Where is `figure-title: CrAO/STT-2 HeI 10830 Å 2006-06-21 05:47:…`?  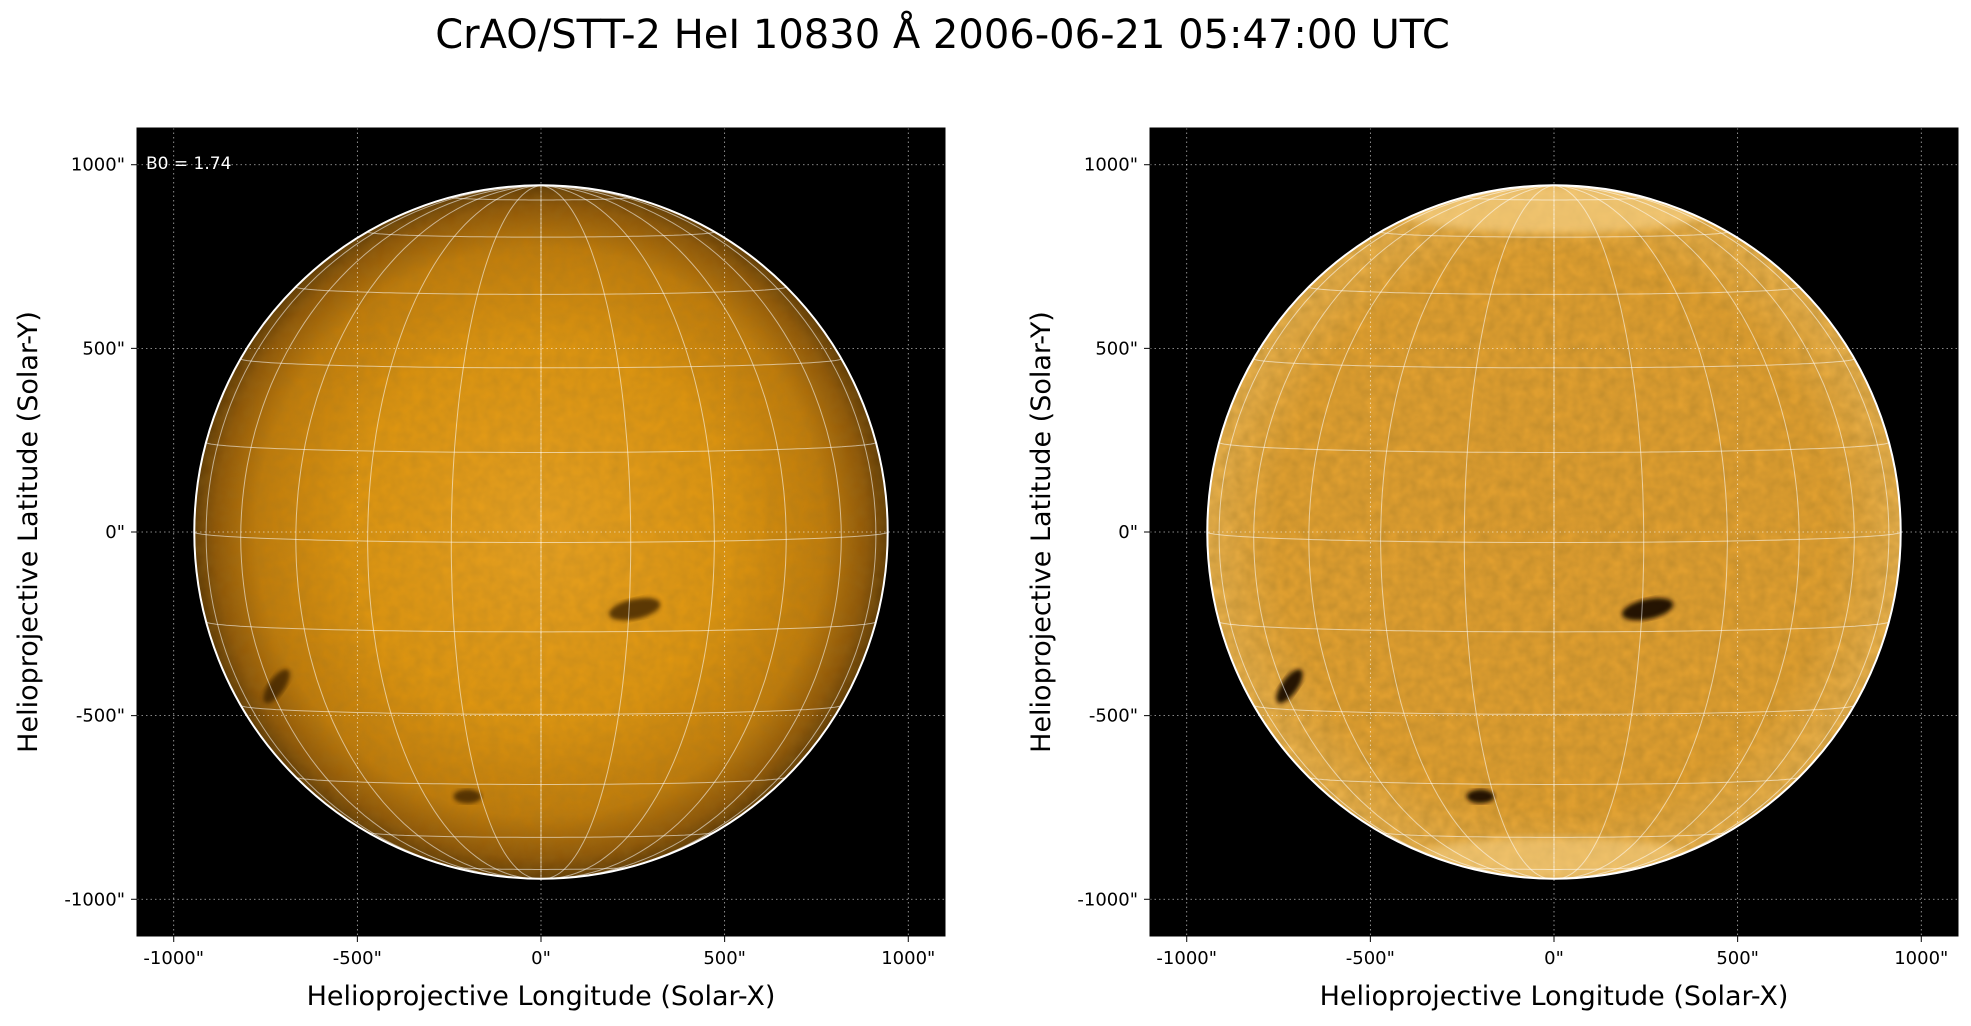 figure-title: CrAO/STT-2 HeI 10830 Å 2006-06-21 05:47:… is located at coordinates (942, 35).